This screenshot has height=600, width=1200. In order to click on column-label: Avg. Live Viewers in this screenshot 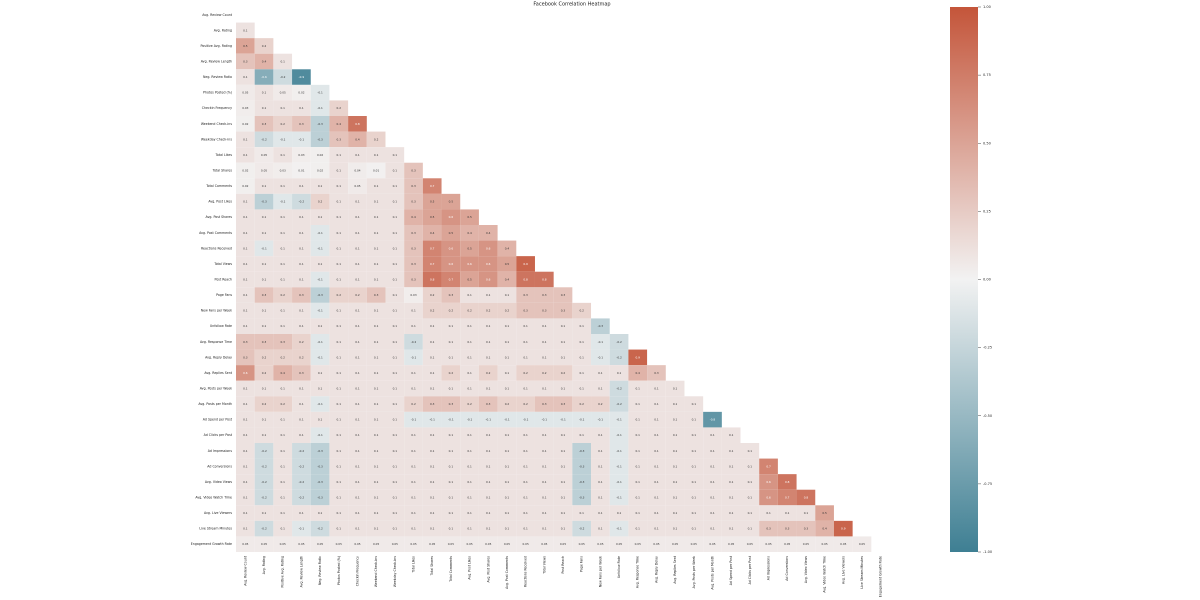, I will do `click(843, 570)`.